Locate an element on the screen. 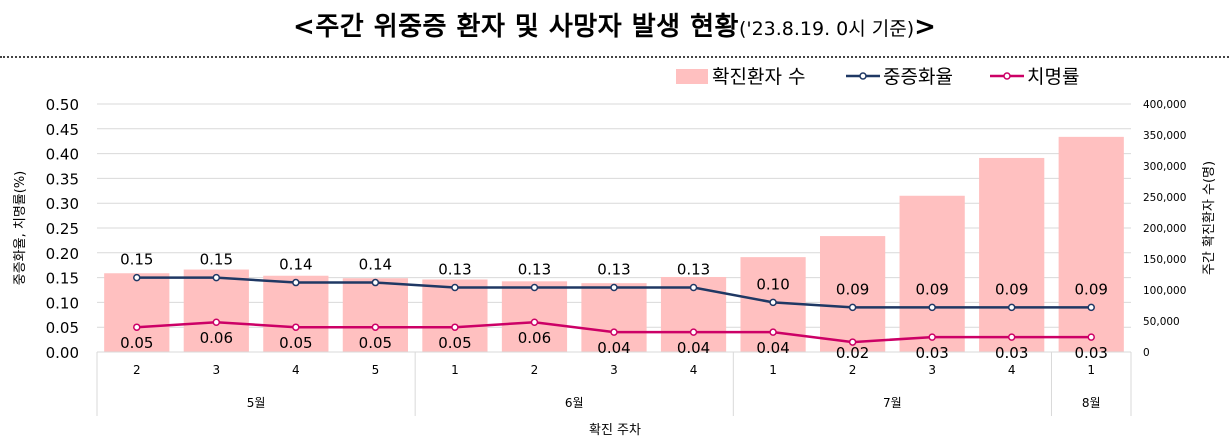 Image resolution: width=1229 pixels, height=441 pixels. x-group-label: 5월 is located at coordinates (256, 403).